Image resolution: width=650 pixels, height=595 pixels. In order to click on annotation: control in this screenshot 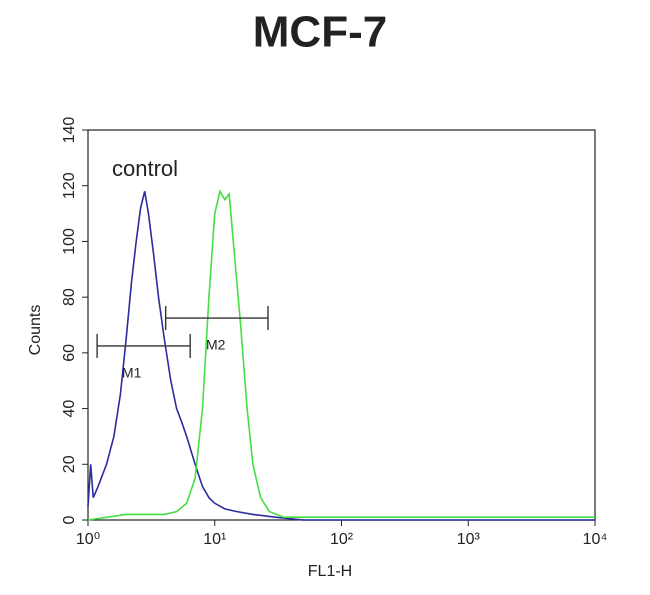, I will do `click(145, 168)`.